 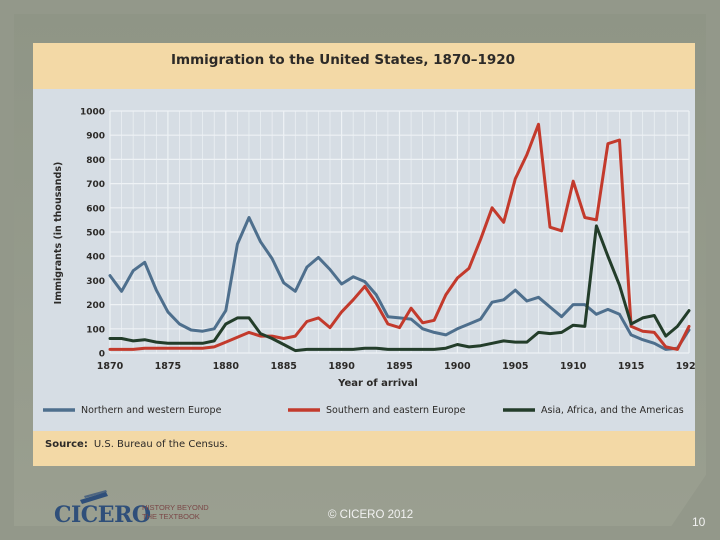 What do you see at coordinates (175, 507) in the screenshot?
I see `logo-tagline-line1: HISTORY BEYOND` at bounding box center [175, 507].